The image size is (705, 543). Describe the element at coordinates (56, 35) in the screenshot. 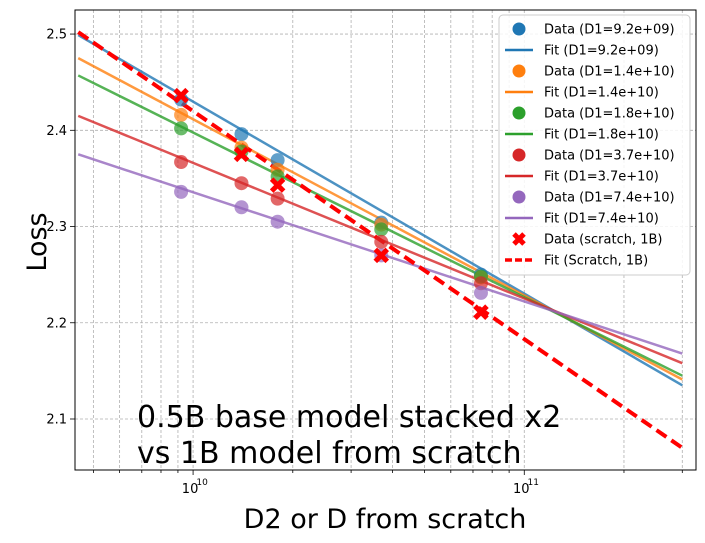

I see `y-tick-label: 2.5` at that location.